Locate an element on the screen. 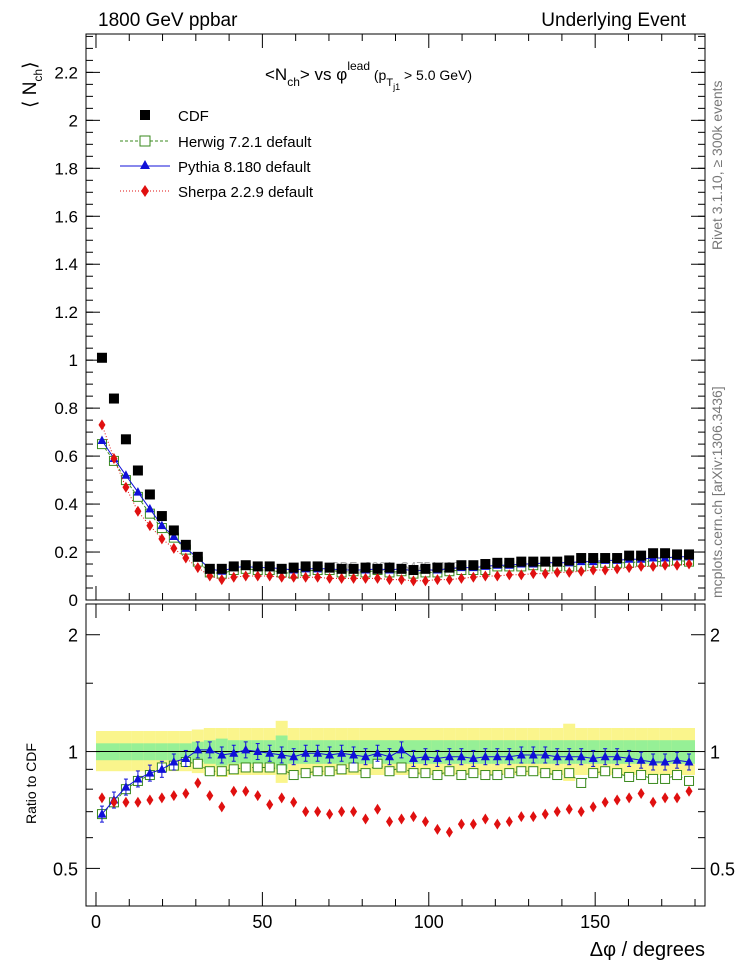 This screenshot has width=746, height=972. main-ytick-label: 0.4 is located at coordinates (66, 504).